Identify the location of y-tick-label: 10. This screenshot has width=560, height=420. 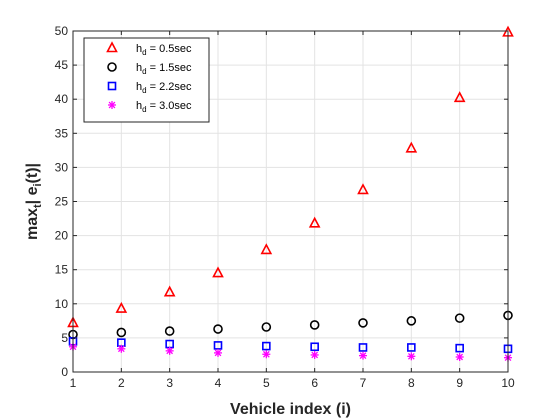
(62, 304).